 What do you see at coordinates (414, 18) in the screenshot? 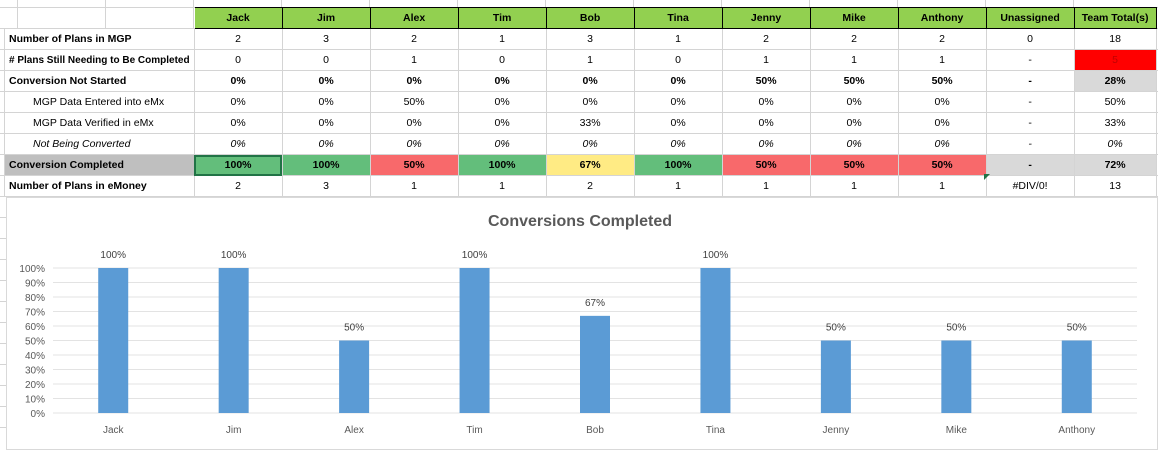
I see `header-cell: Alex` at bounding box center [414, 18].